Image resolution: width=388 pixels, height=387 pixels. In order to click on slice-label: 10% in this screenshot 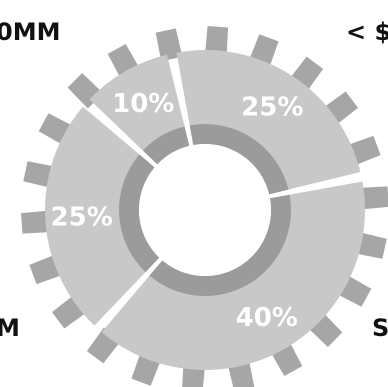, I will do `click(143, 104)`.